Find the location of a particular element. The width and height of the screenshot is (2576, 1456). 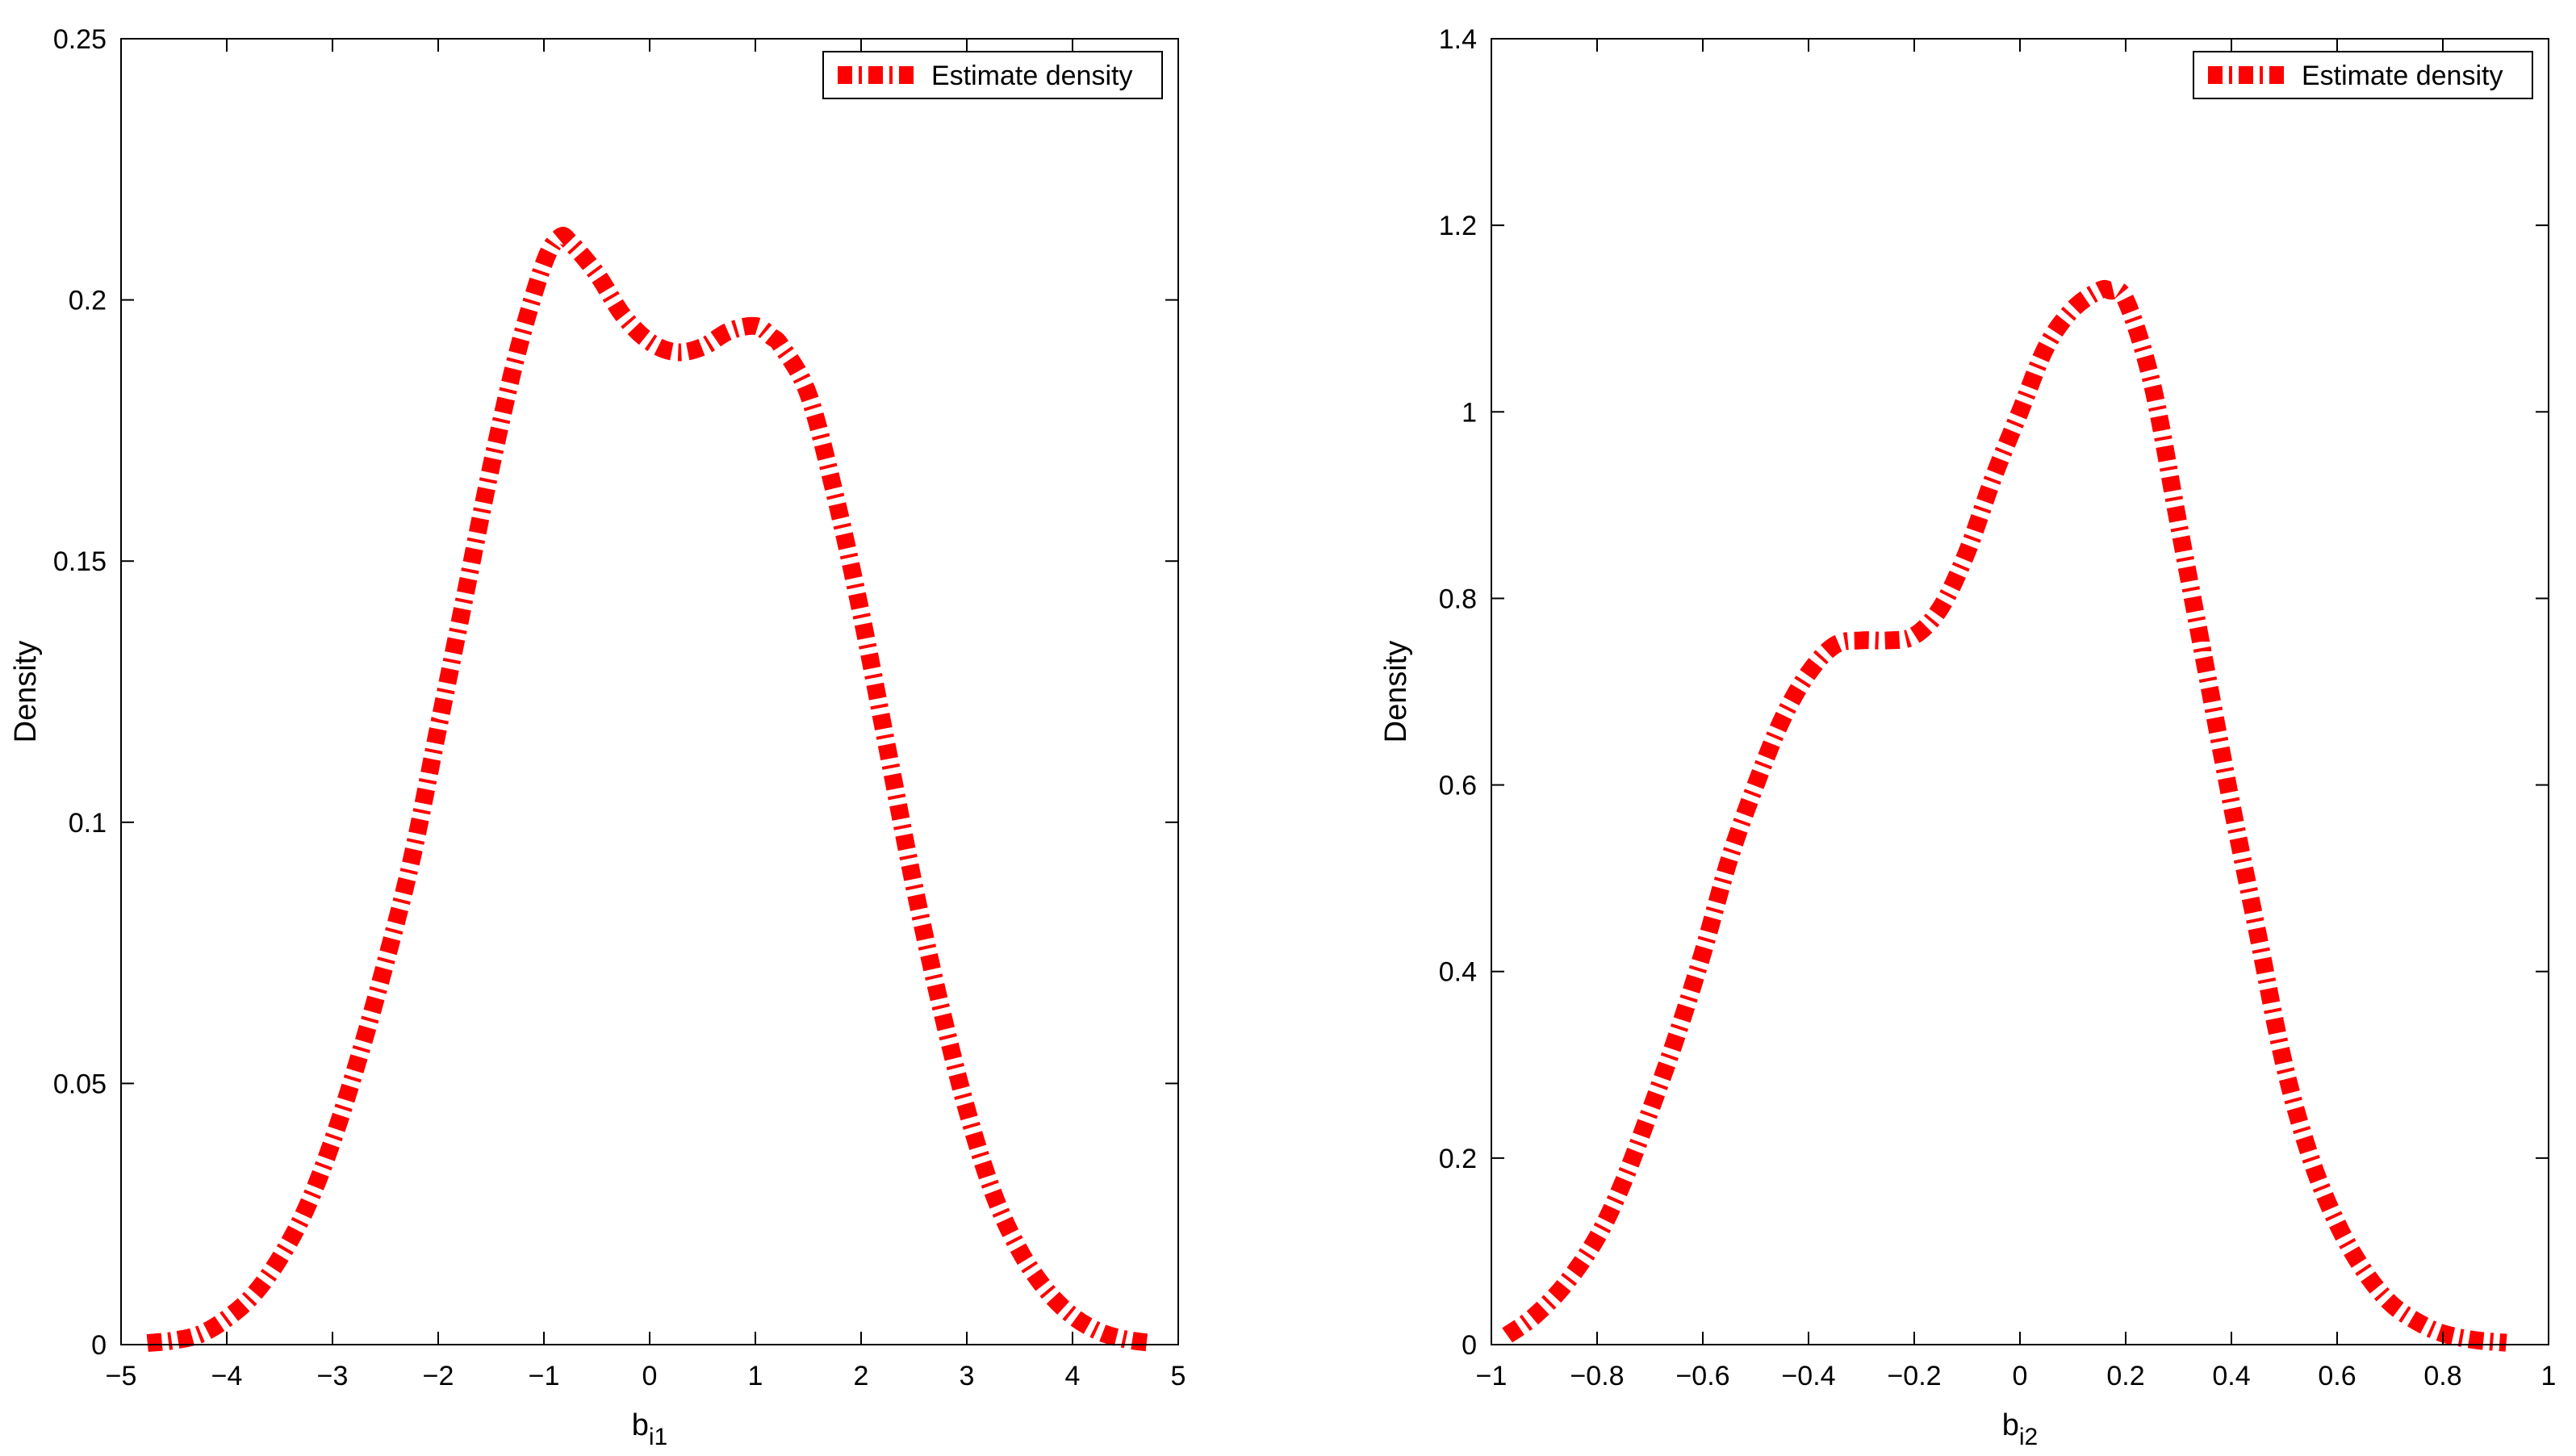

y-tick-label: 0.8 is located at coordinates (1458, 599).